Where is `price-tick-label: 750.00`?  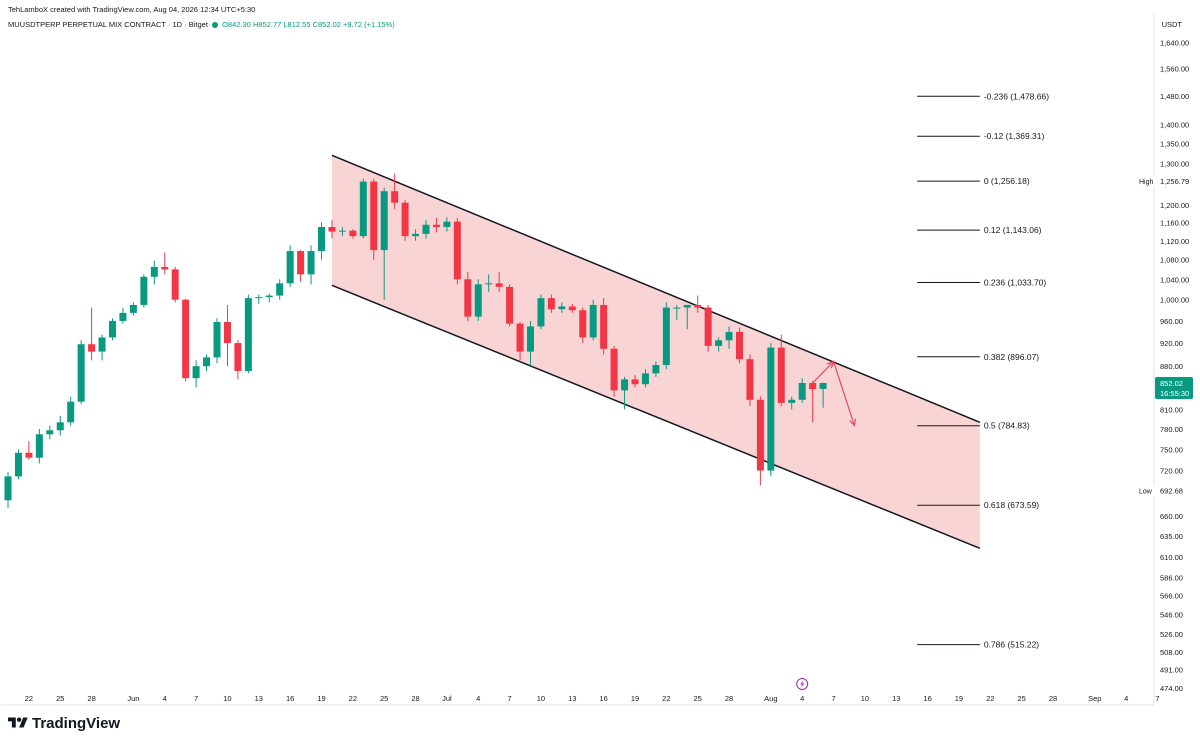 price-tick-label: 750.00 is located at coordinates (1171, 449).